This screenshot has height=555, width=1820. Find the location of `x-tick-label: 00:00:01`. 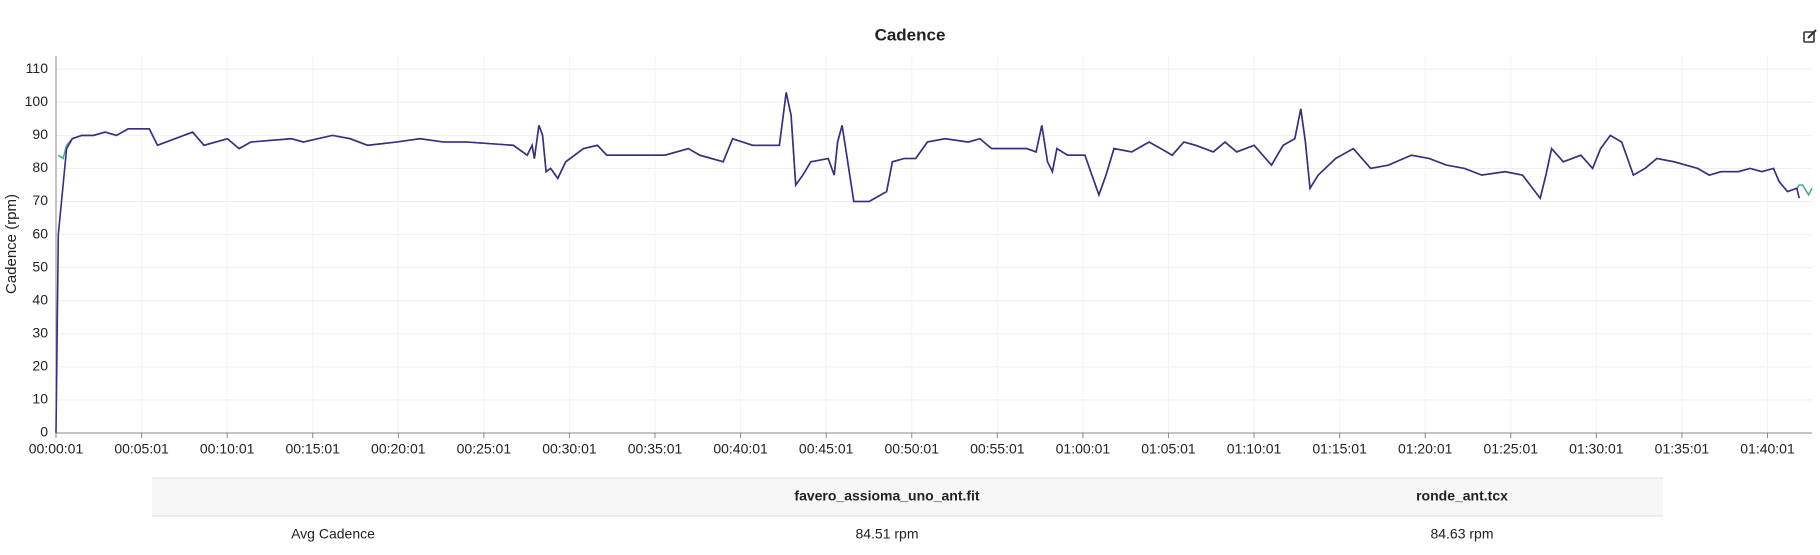

x-tick-label: 00:00:01 is located at coordinates (56, 449).